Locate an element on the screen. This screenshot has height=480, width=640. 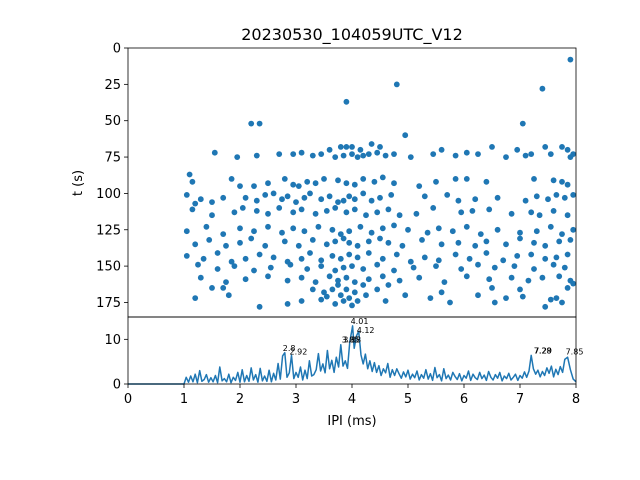
scatter-y-tick-label: 0 is located at coordinates (117, 49).